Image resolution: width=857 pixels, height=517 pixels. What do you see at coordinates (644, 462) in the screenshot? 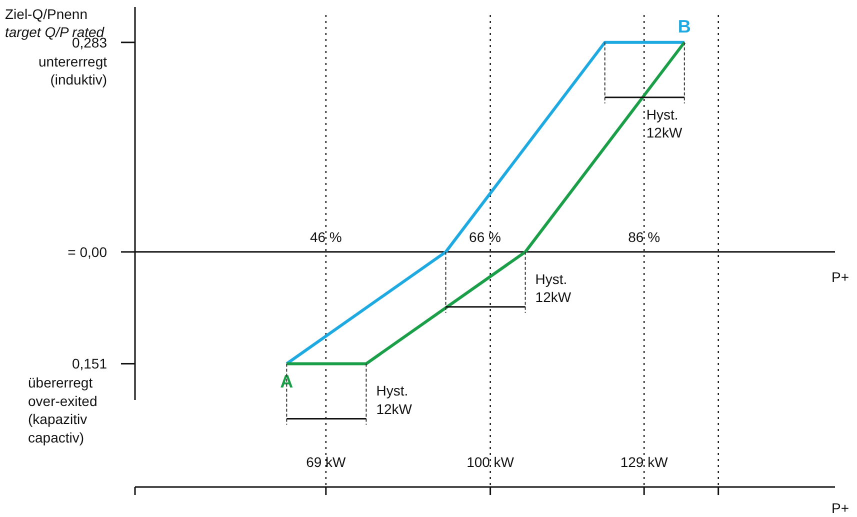
I see `x-tick-label: 129 kW` at bounding box center [644, 462].